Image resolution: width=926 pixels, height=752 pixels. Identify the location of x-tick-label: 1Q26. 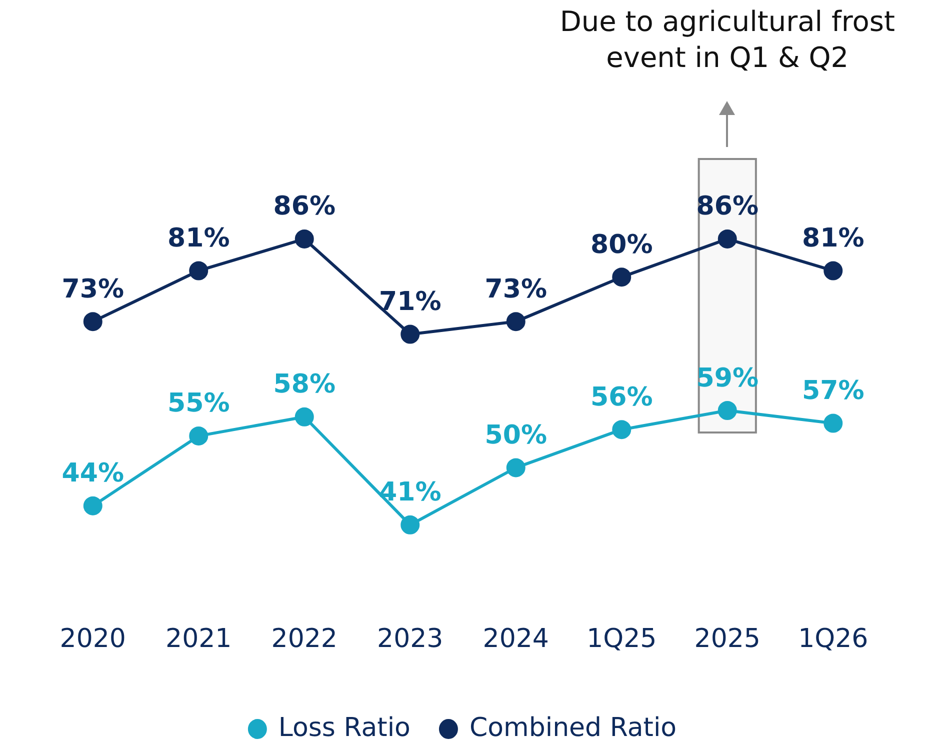
(833, 639).